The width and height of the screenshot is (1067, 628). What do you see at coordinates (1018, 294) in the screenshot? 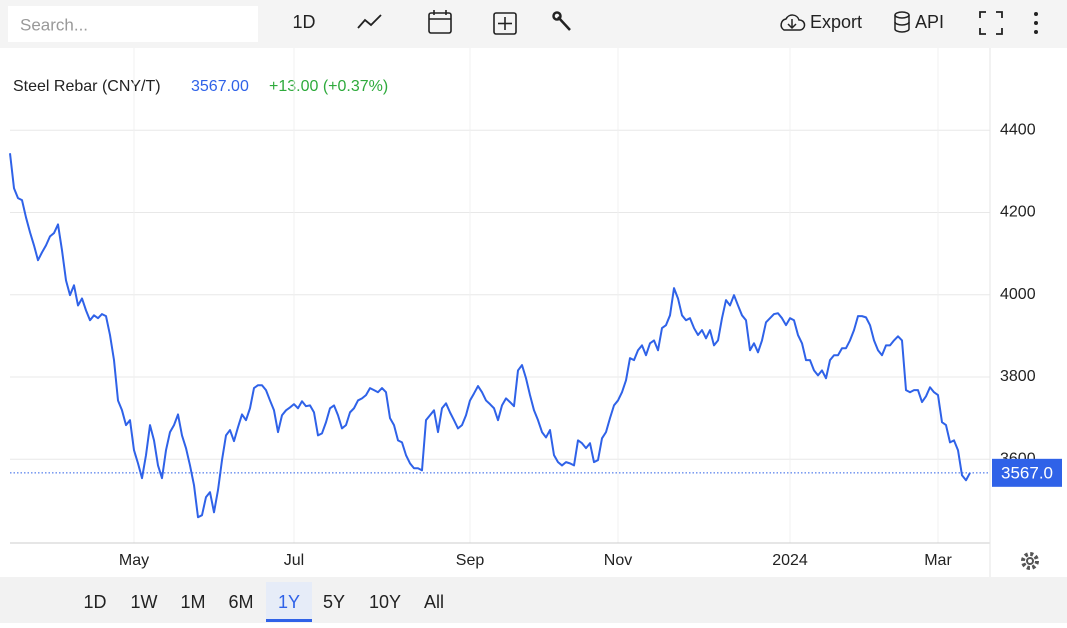
I see `y-tick-label: 4000` at bounding box center [1018, 294].